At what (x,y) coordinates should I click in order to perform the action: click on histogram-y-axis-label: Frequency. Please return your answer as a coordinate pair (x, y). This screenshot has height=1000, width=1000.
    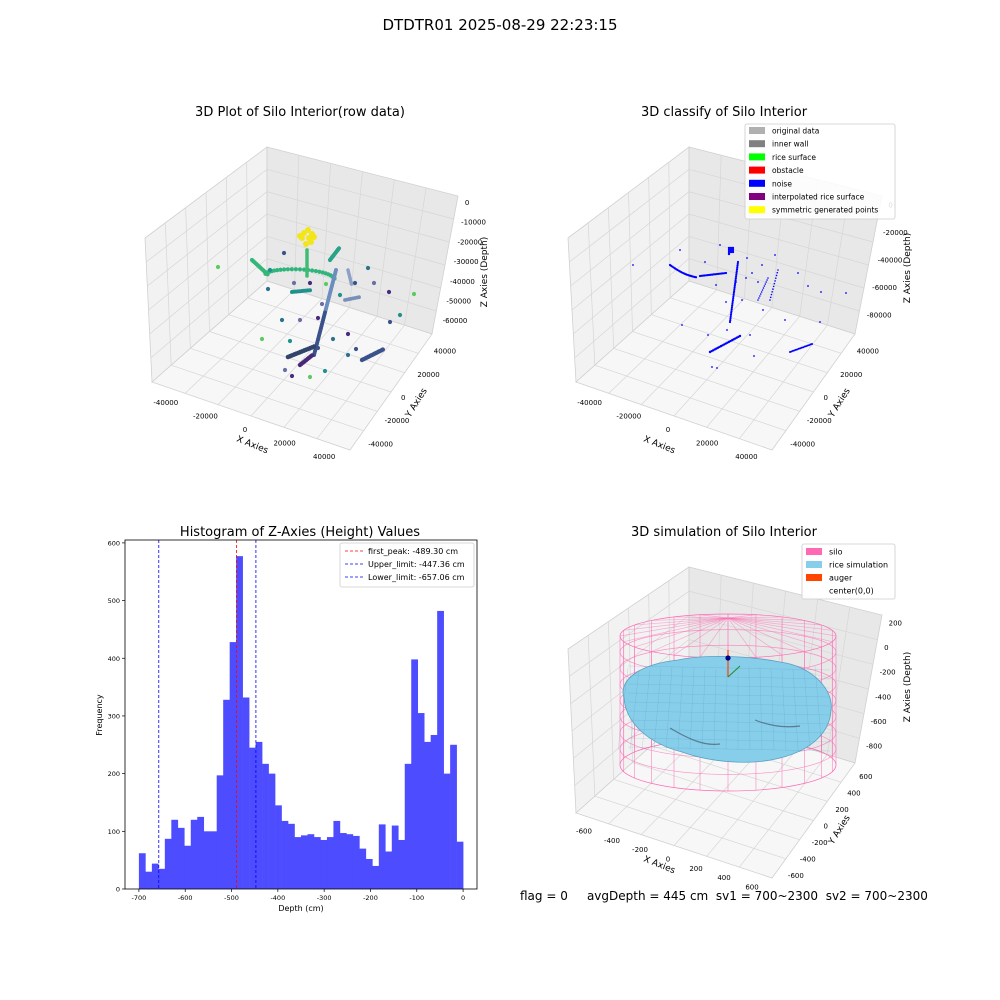
    Looking at the image, I should click on (99, 715).